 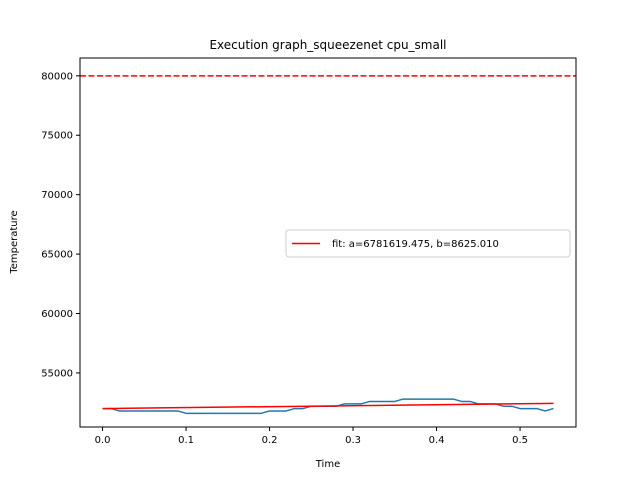 I want to click on x-axis-label: Time, so click(x=327, y=464).